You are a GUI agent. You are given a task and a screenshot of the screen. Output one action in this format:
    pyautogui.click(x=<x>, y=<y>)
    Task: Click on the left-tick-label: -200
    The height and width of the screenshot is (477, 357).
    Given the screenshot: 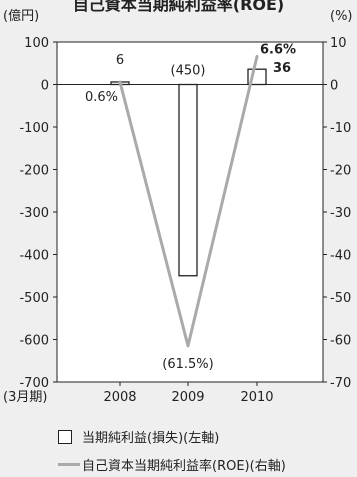 What is the action you would take?
    pyautogui.click(x=34, y=171)
    